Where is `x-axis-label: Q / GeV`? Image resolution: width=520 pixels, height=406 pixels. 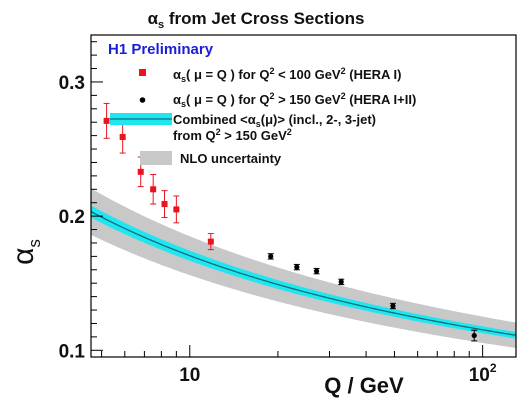
x-axis-label: Q / GeV is located at coordinates (364, 385).